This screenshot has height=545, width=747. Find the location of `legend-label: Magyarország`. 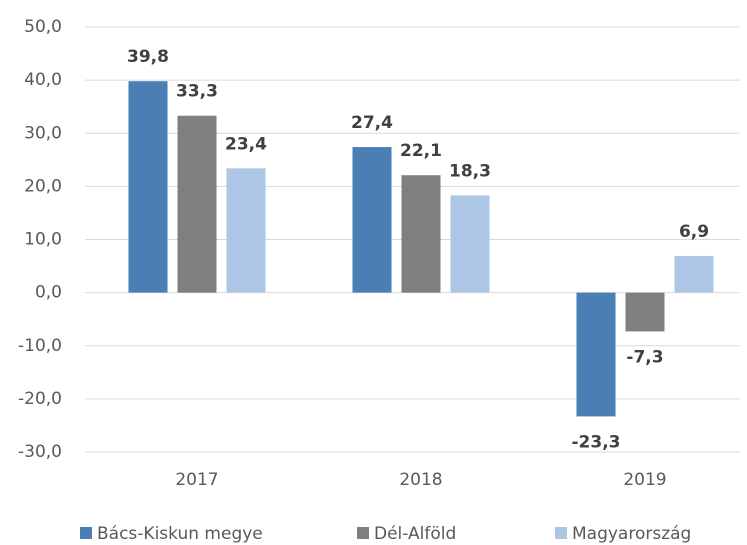

legend-label: Magyarország is located at coordinates (631, 534).